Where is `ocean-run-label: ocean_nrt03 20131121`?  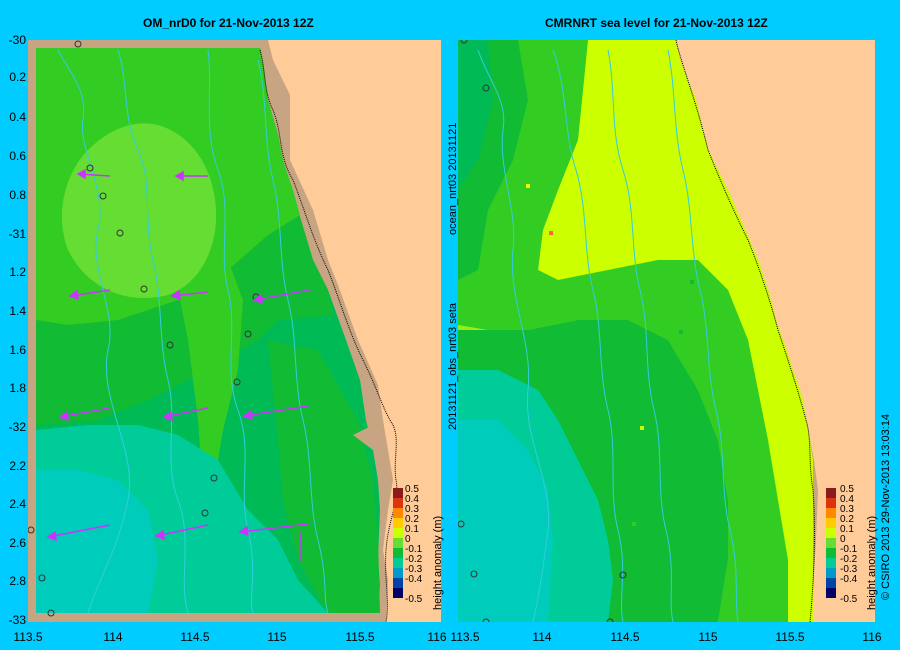
ocean-run-label: ocean_nrt03 20131121 is located at coordinates (453, 178).